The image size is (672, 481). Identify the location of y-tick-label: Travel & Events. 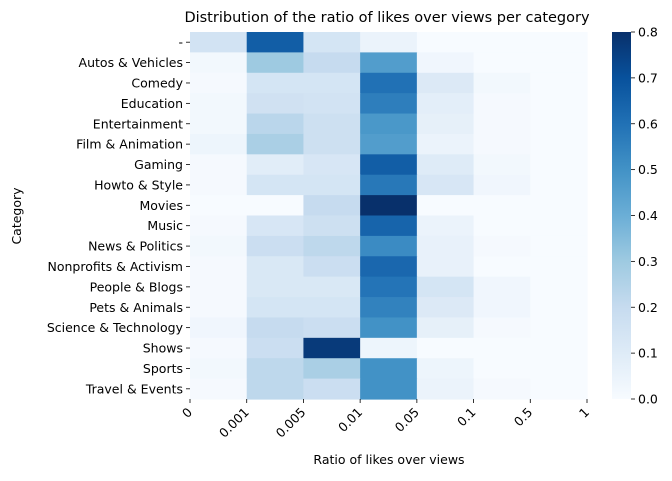
(134, 388).